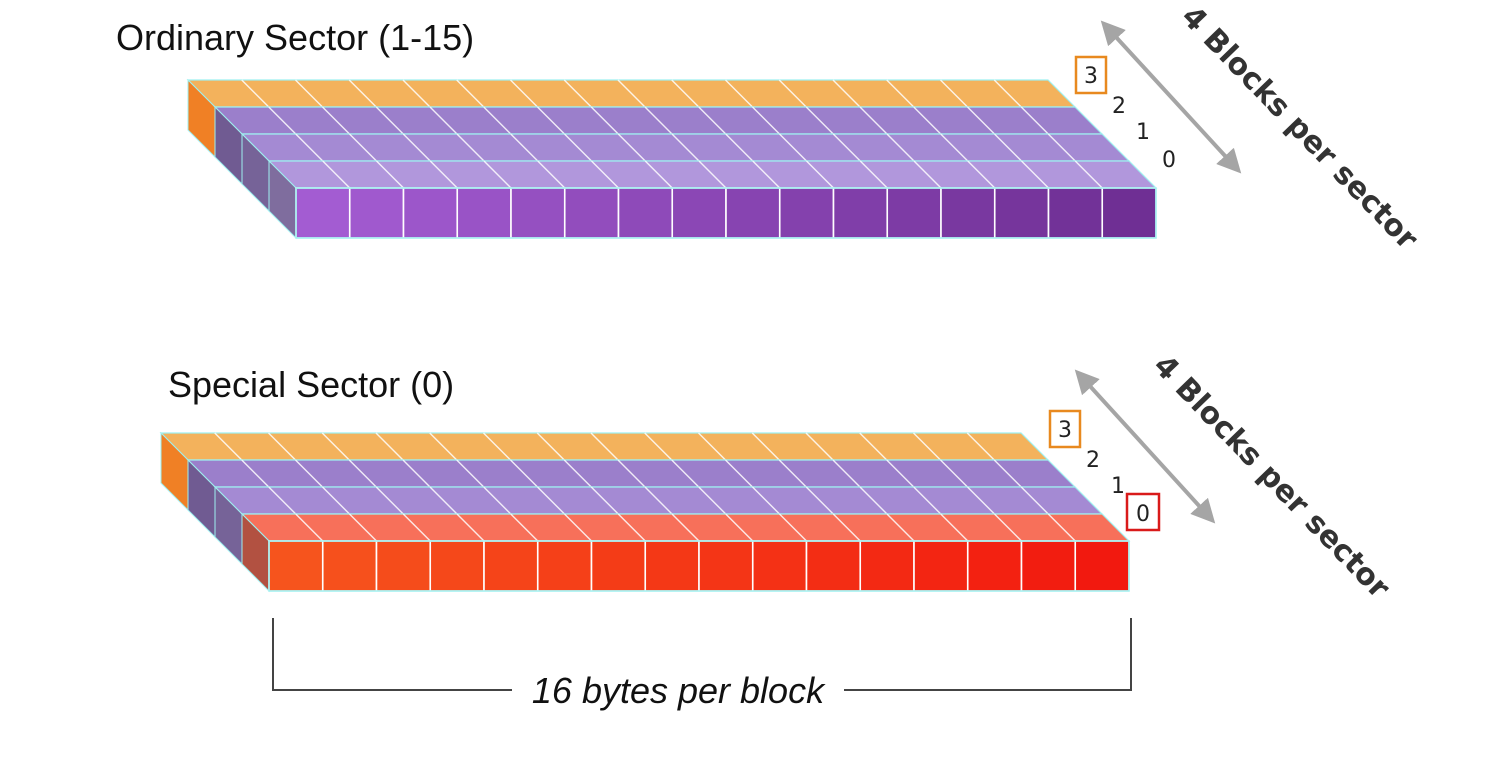  Describe the element at coordinates (295, 37) in the screenshot. I see `ordinary-sector-title: Ordinary Sector (1-15)` at that location.